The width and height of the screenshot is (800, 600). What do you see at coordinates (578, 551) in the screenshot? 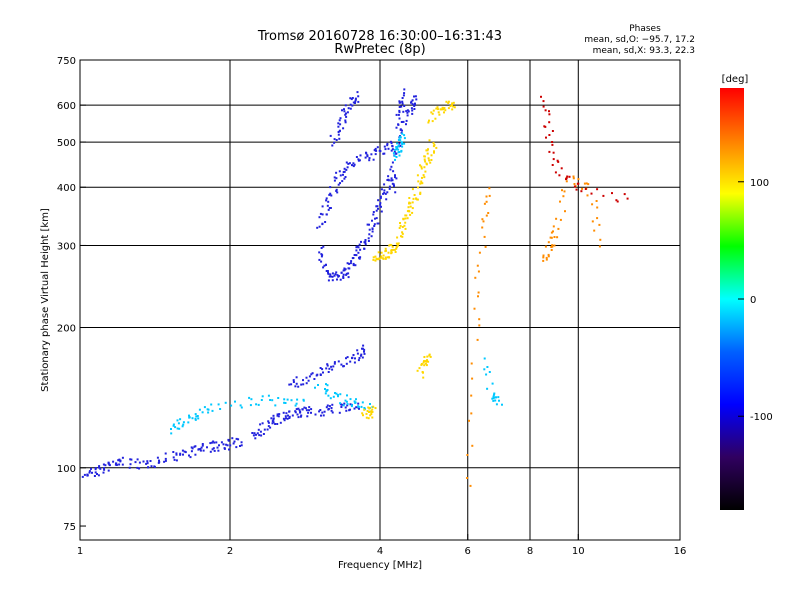
I see `x-tick-label: 10` at bounding box center [578, 551].